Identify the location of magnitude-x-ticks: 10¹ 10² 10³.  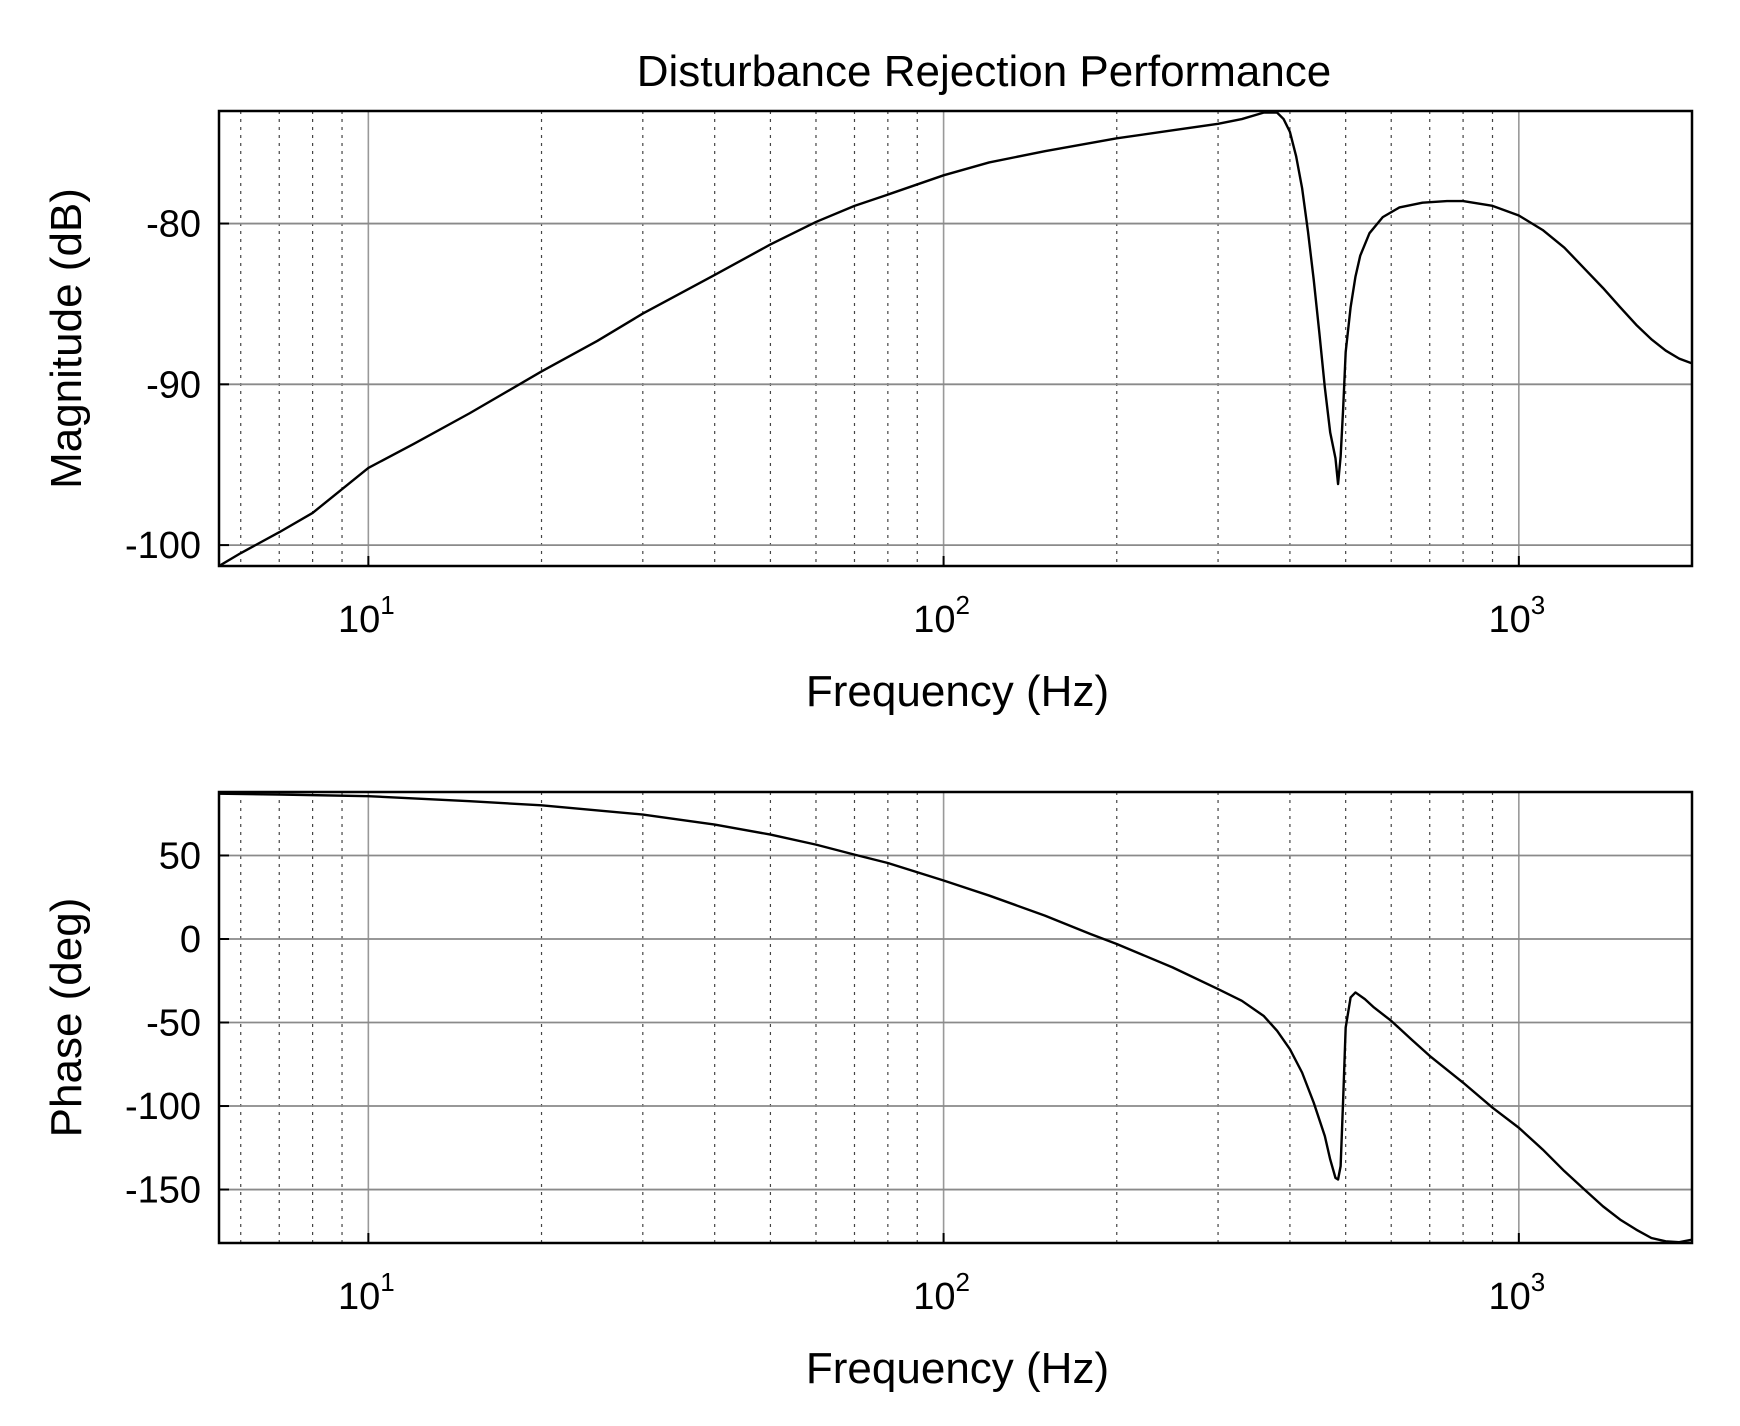
(941, 598).